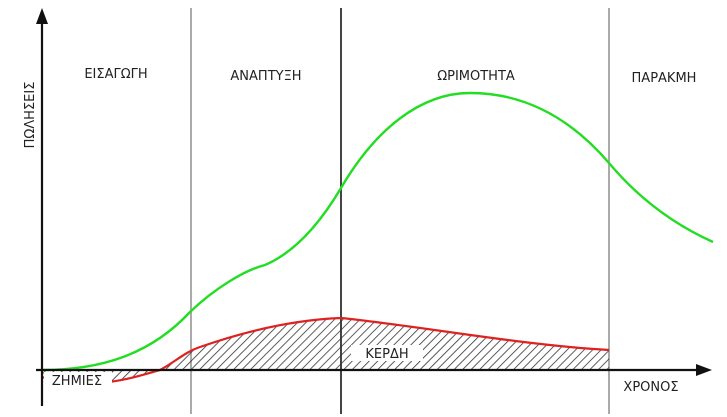 This screenshot has width=727, height=417. I want to click on x-axis-label: ΧΡΟΝΟΣ, so click(650, 387).